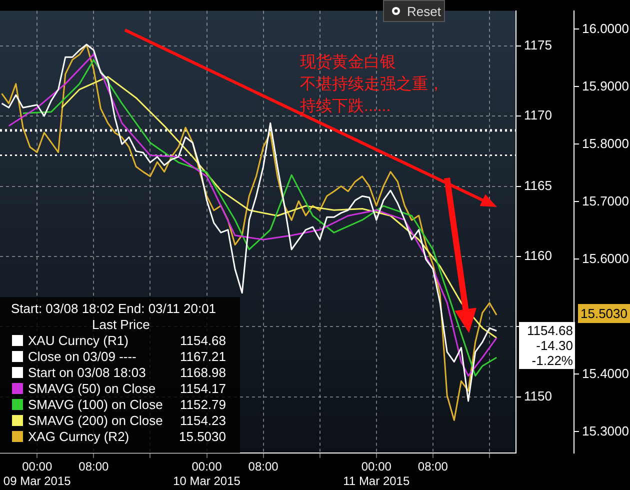 The width and height of the screenshot is (630, 490). Describe the element at coordinates (605, 430) in the screenshot. I see `y2-tick-label: 15.3000` at that location.